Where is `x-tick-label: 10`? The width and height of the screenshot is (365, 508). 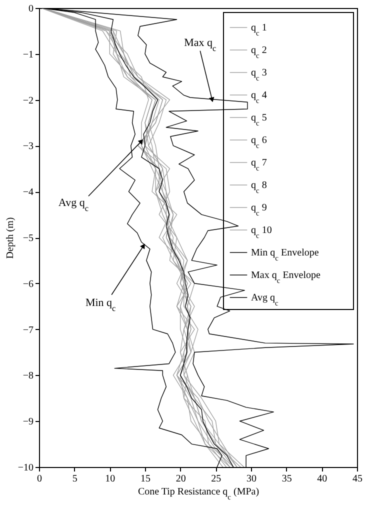
x-tick-label: 10 is located at coordinates (110, 479).